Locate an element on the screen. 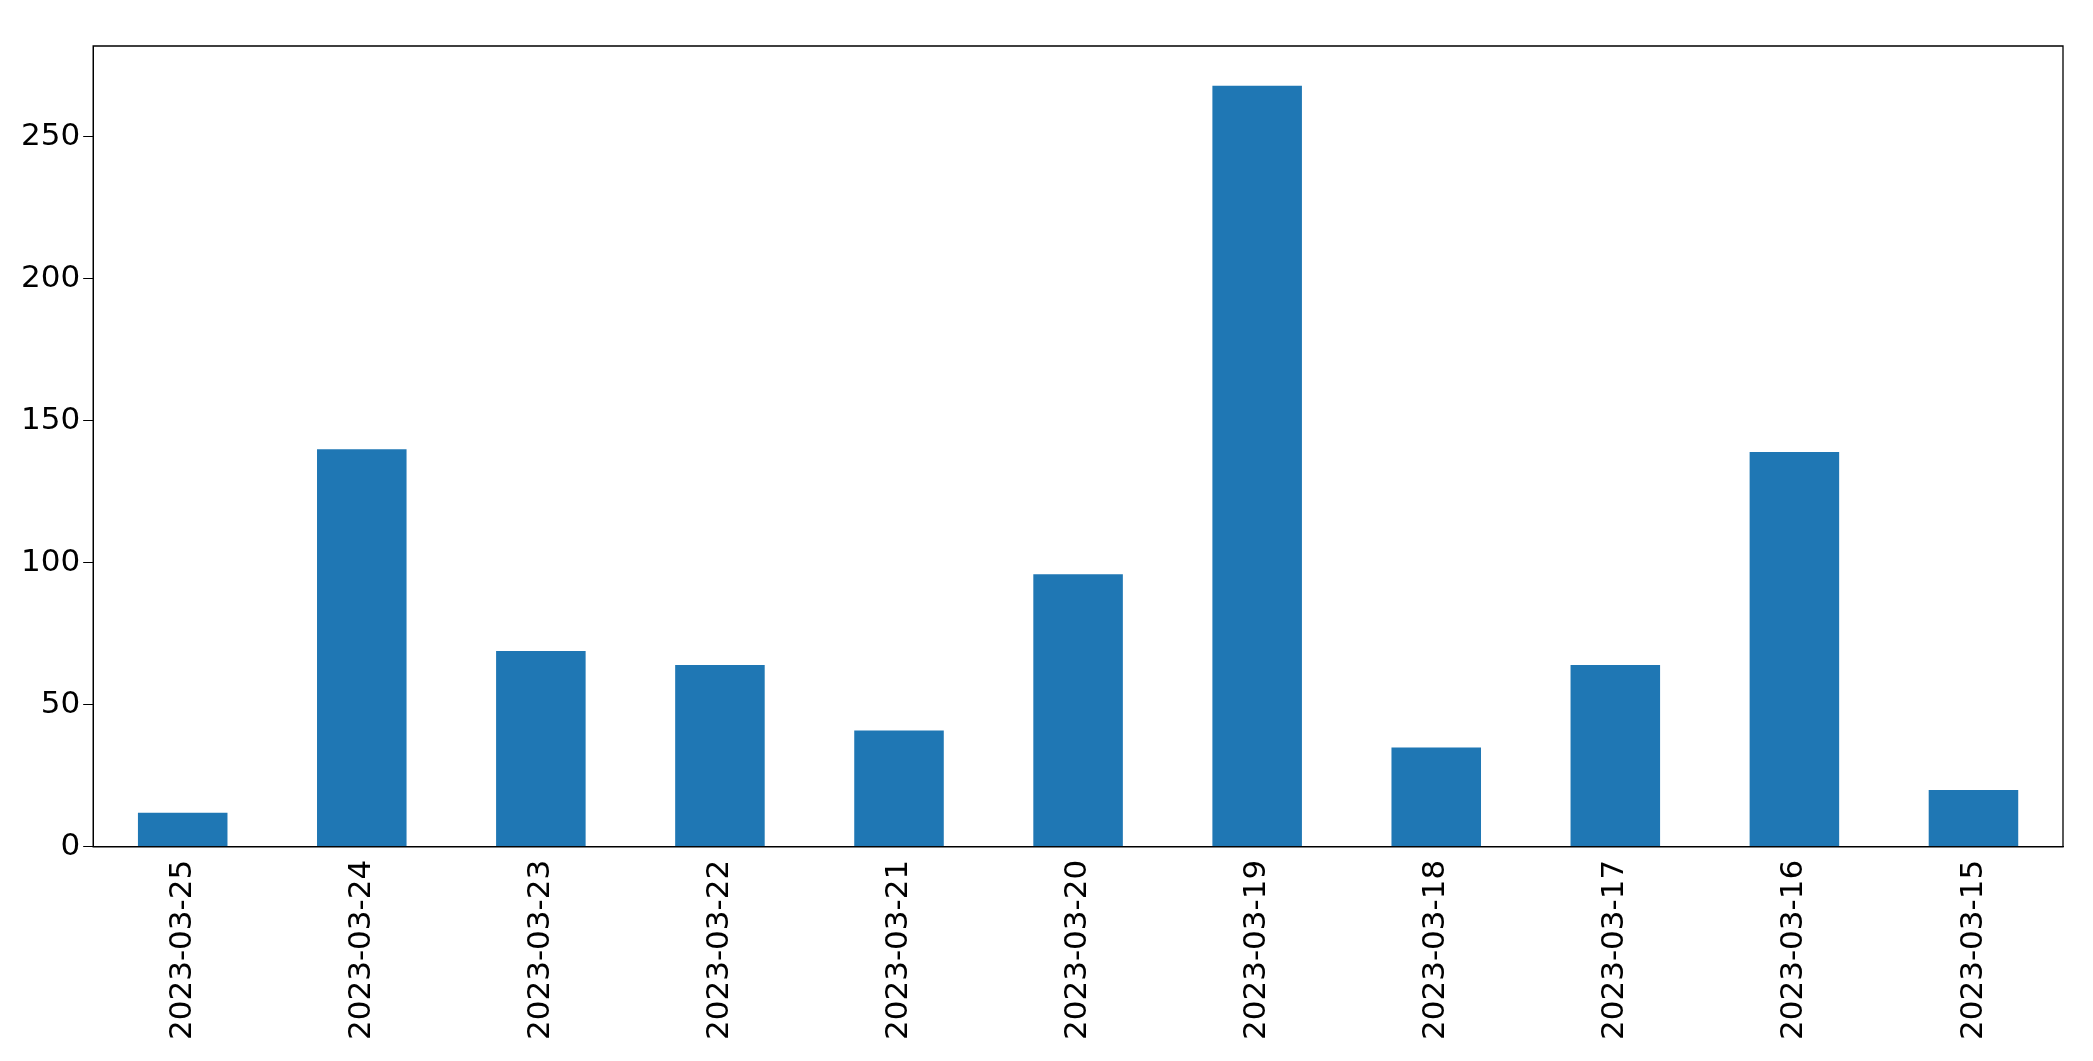 The height and width of the screenshot is (1061, 2093). y-tick-label: 250 is located at coordinates (51, 133).